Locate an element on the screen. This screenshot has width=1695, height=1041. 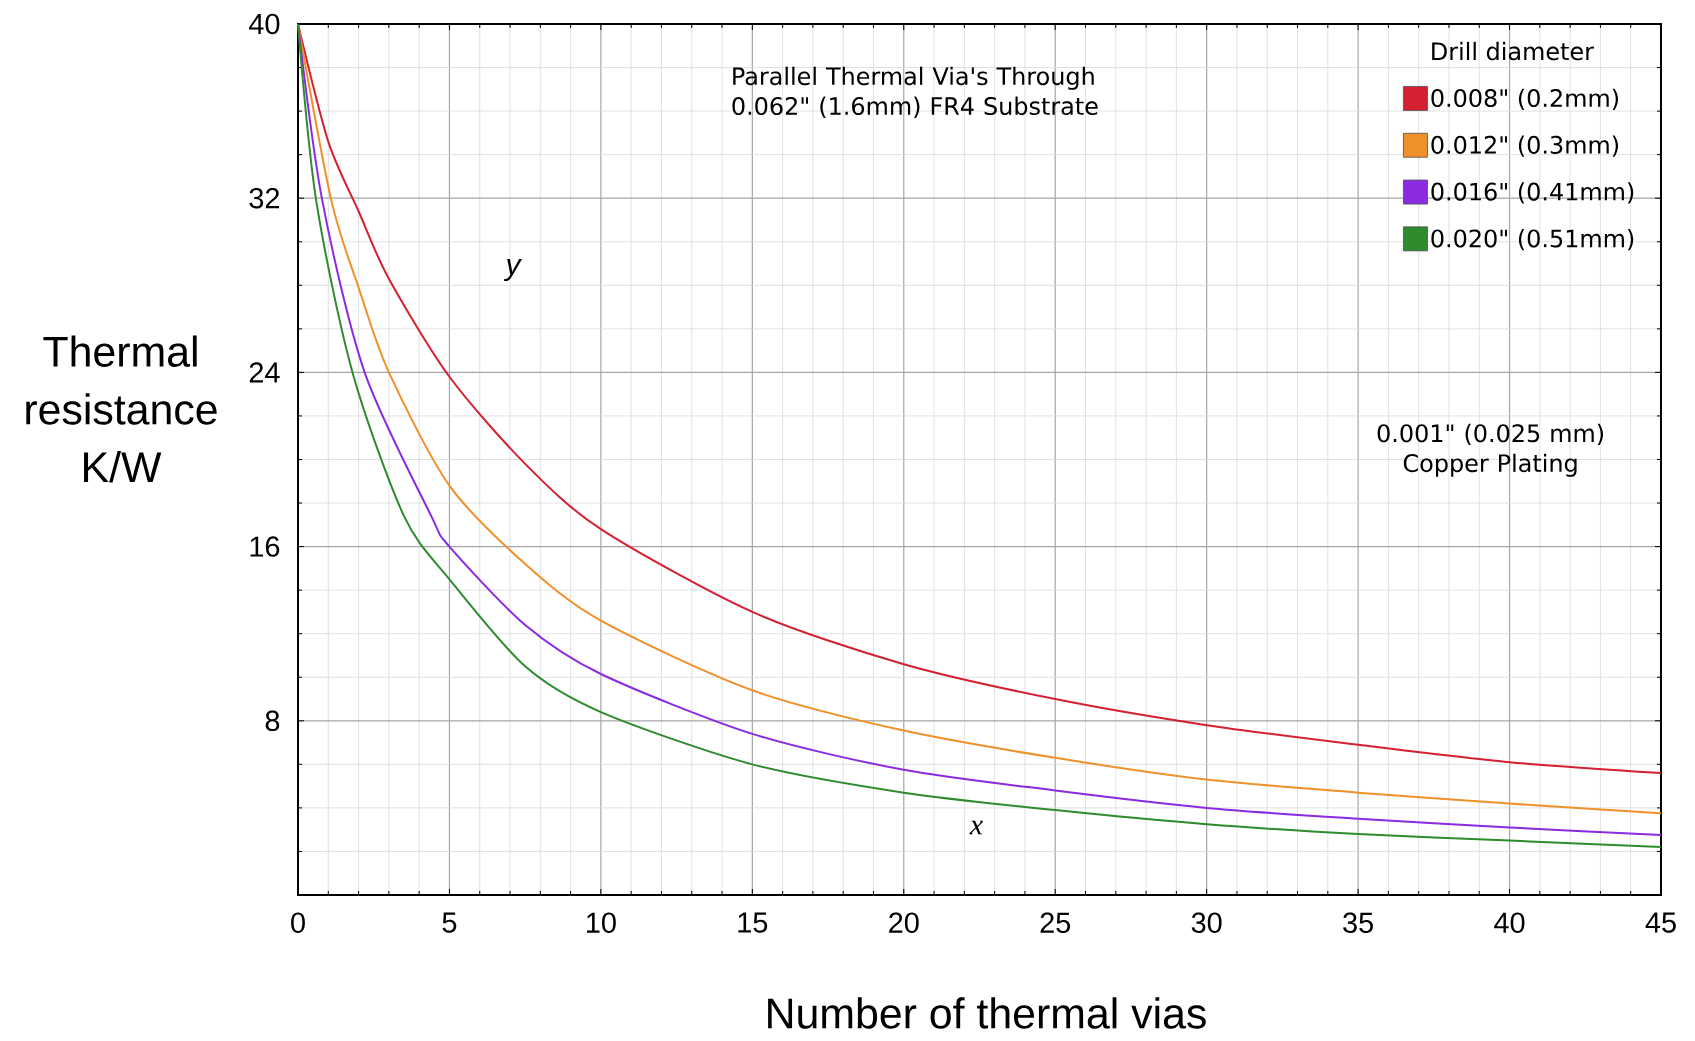
legend-label: 0.008" (0.2mm) is located at coordinates (1525, 99).